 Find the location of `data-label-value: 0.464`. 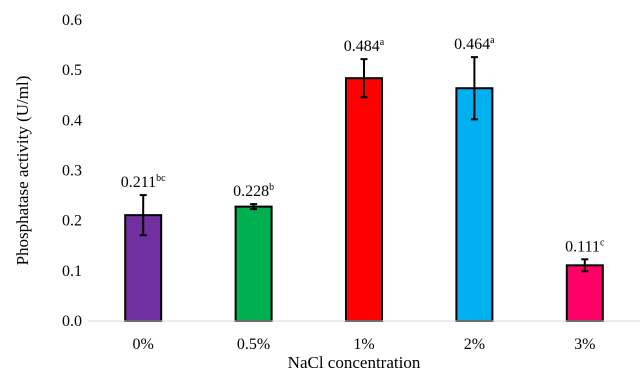

data-label-value: 0.464 is located at coordinates (472, 44).